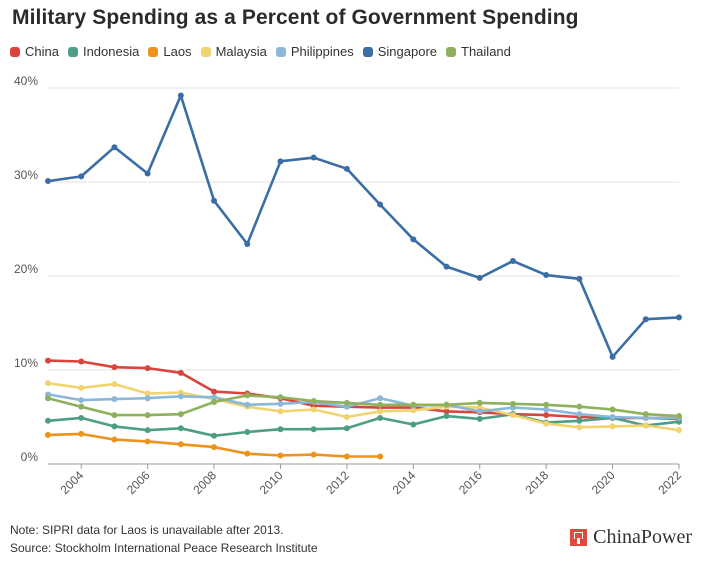 Image resolution: width=702 pixels, height=562 pixels. What do you see at coordinates (26, 175) in the screenshot?
I see `y-tick-label: 30%` at bounding box center [26, 175].